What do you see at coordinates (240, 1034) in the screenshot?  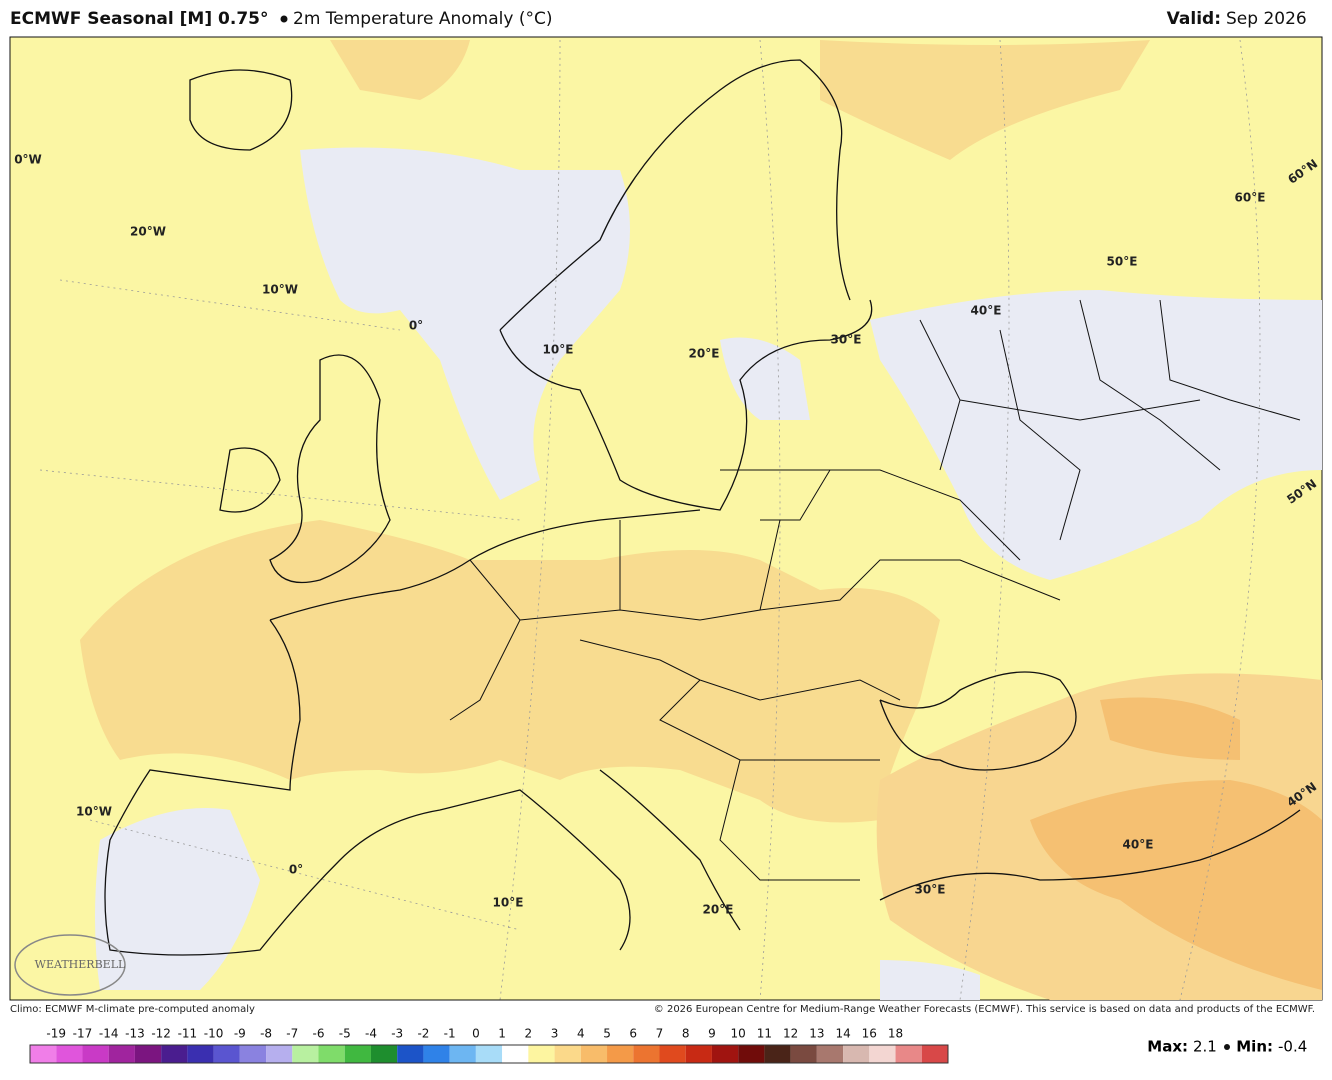 I see `colorbar-label: -9` at bounding box center [240, 1034].